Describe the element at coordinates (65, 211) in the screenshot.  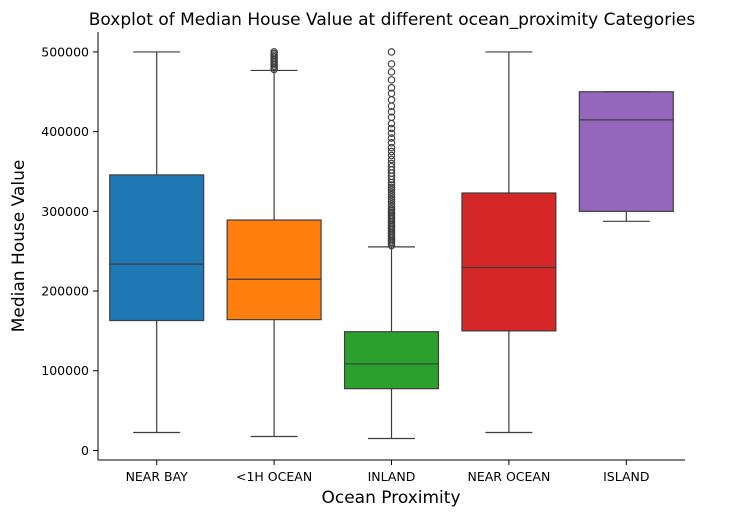
I see `y-tick-label: 300000` at that location.